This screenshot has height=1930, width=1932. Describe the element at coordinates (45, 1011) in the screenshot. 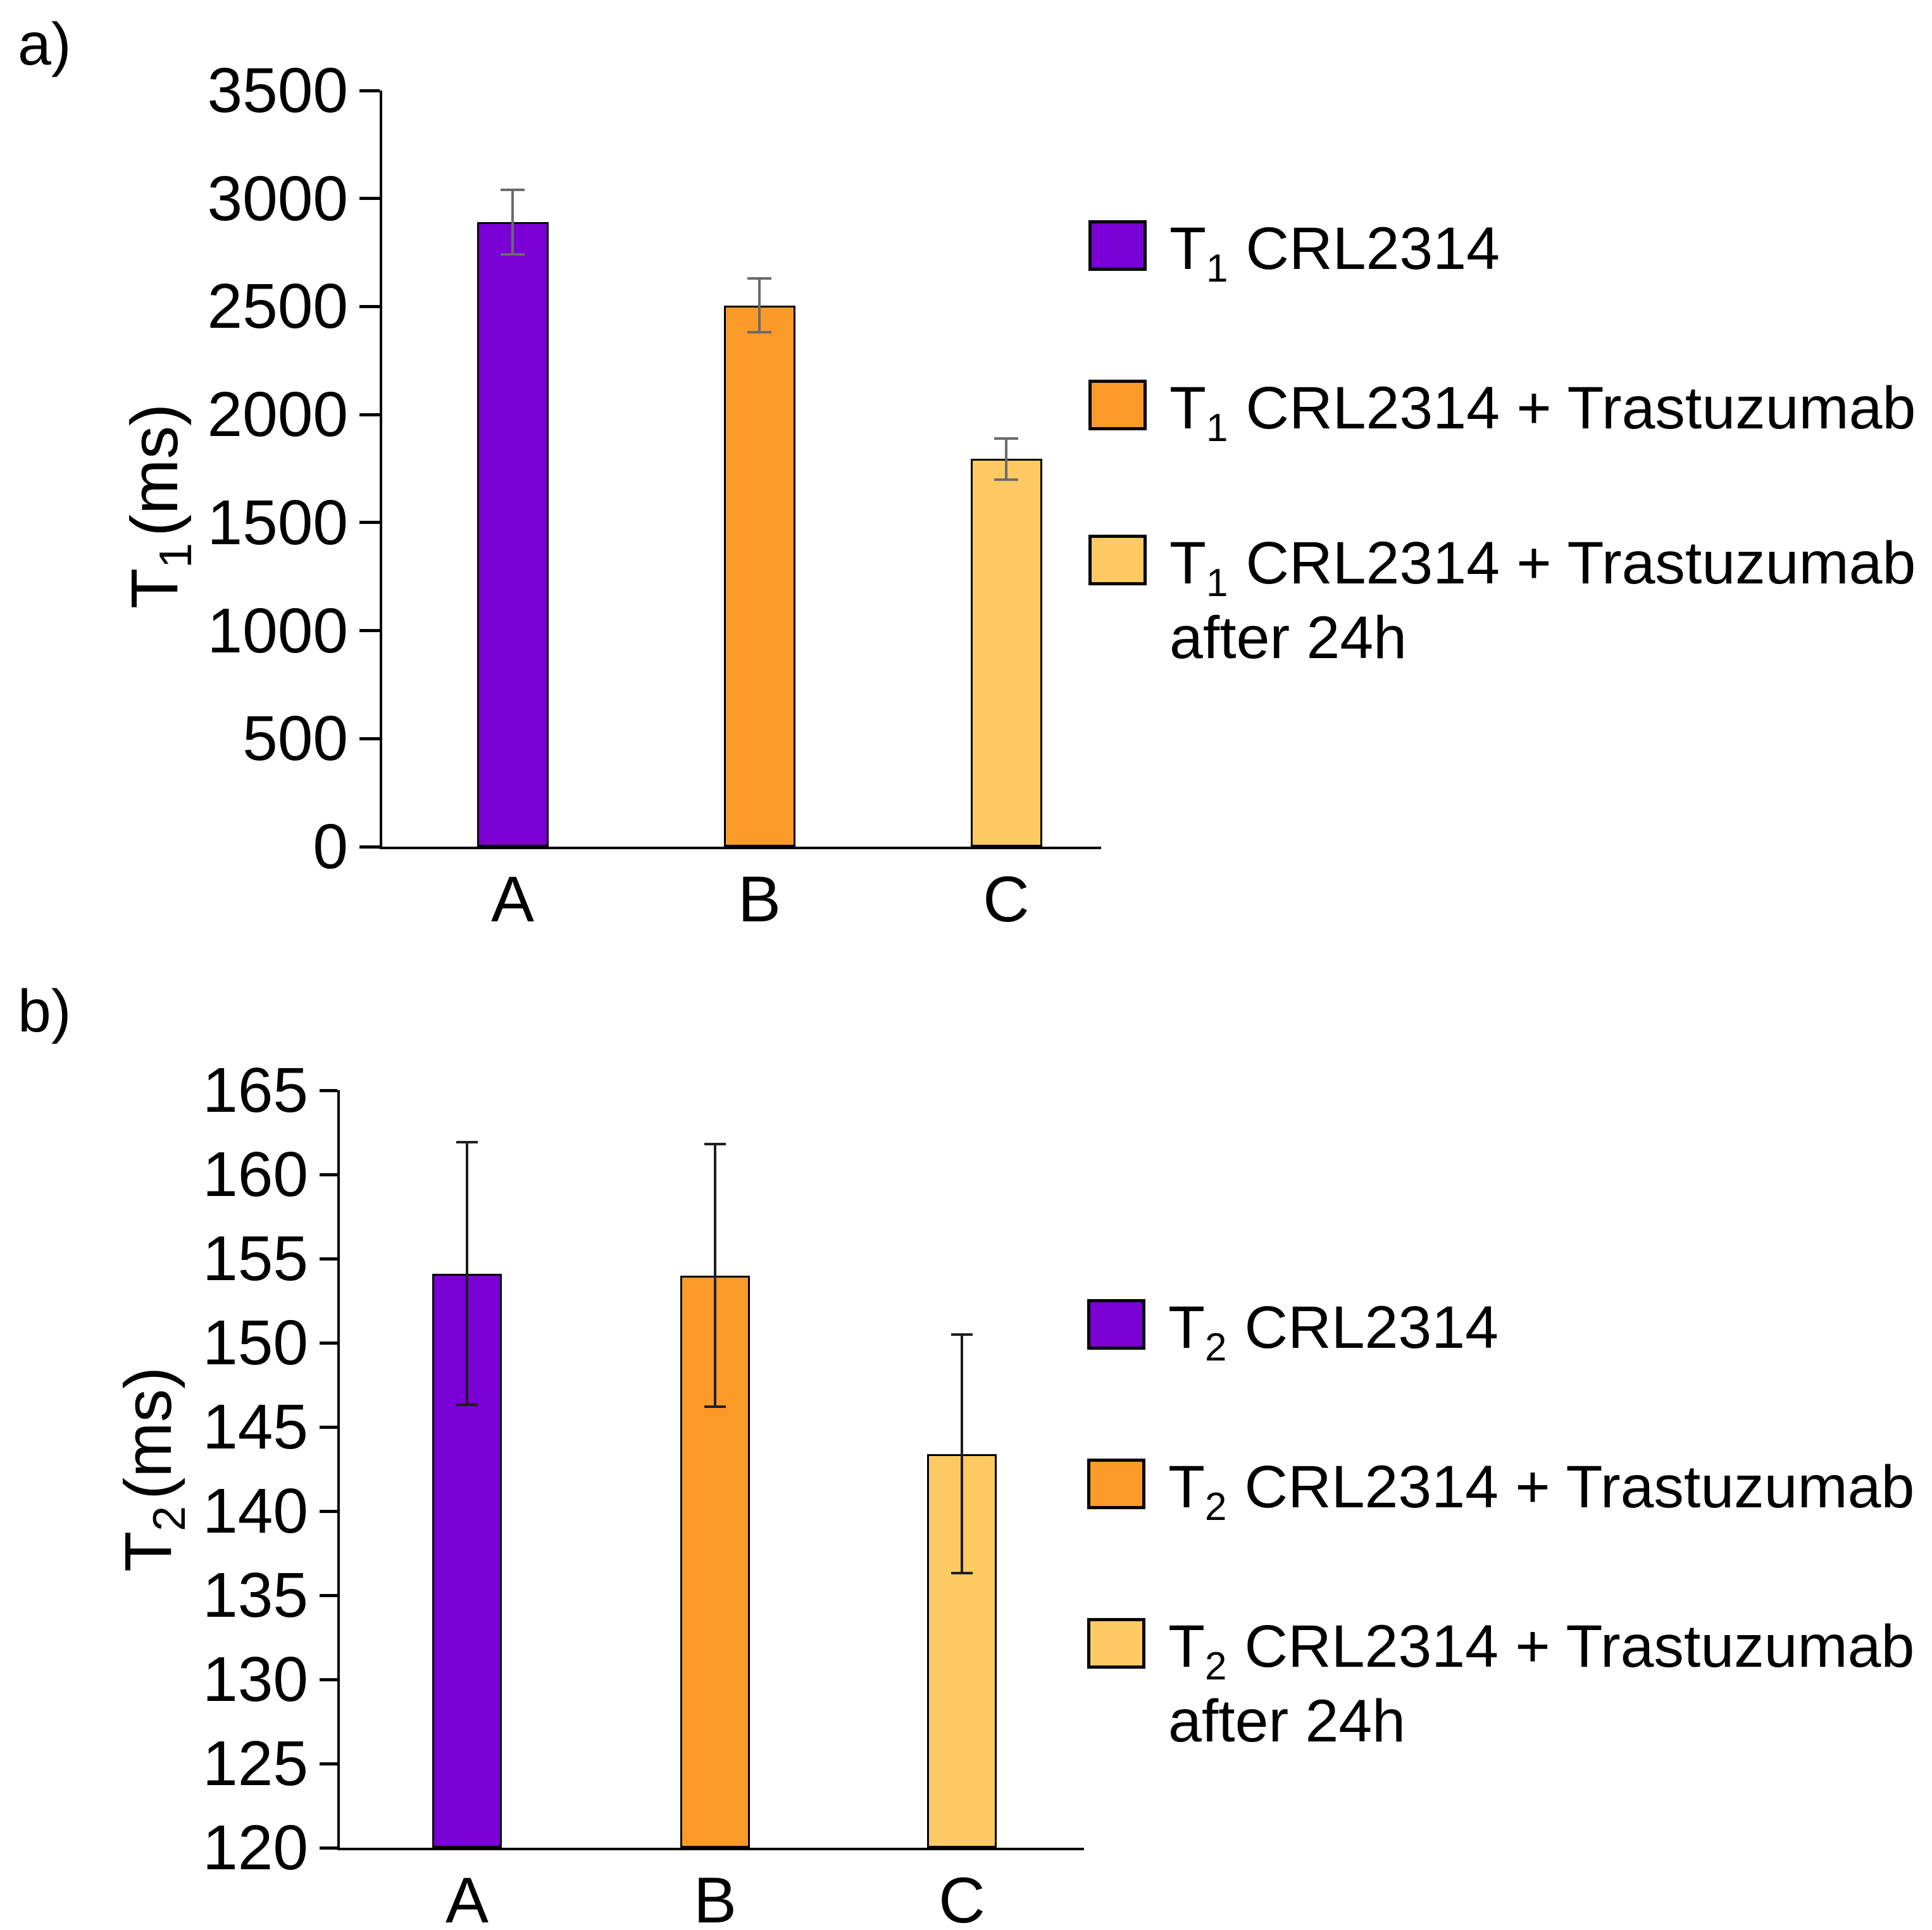

I see `panel-b-label: b)` at that location.